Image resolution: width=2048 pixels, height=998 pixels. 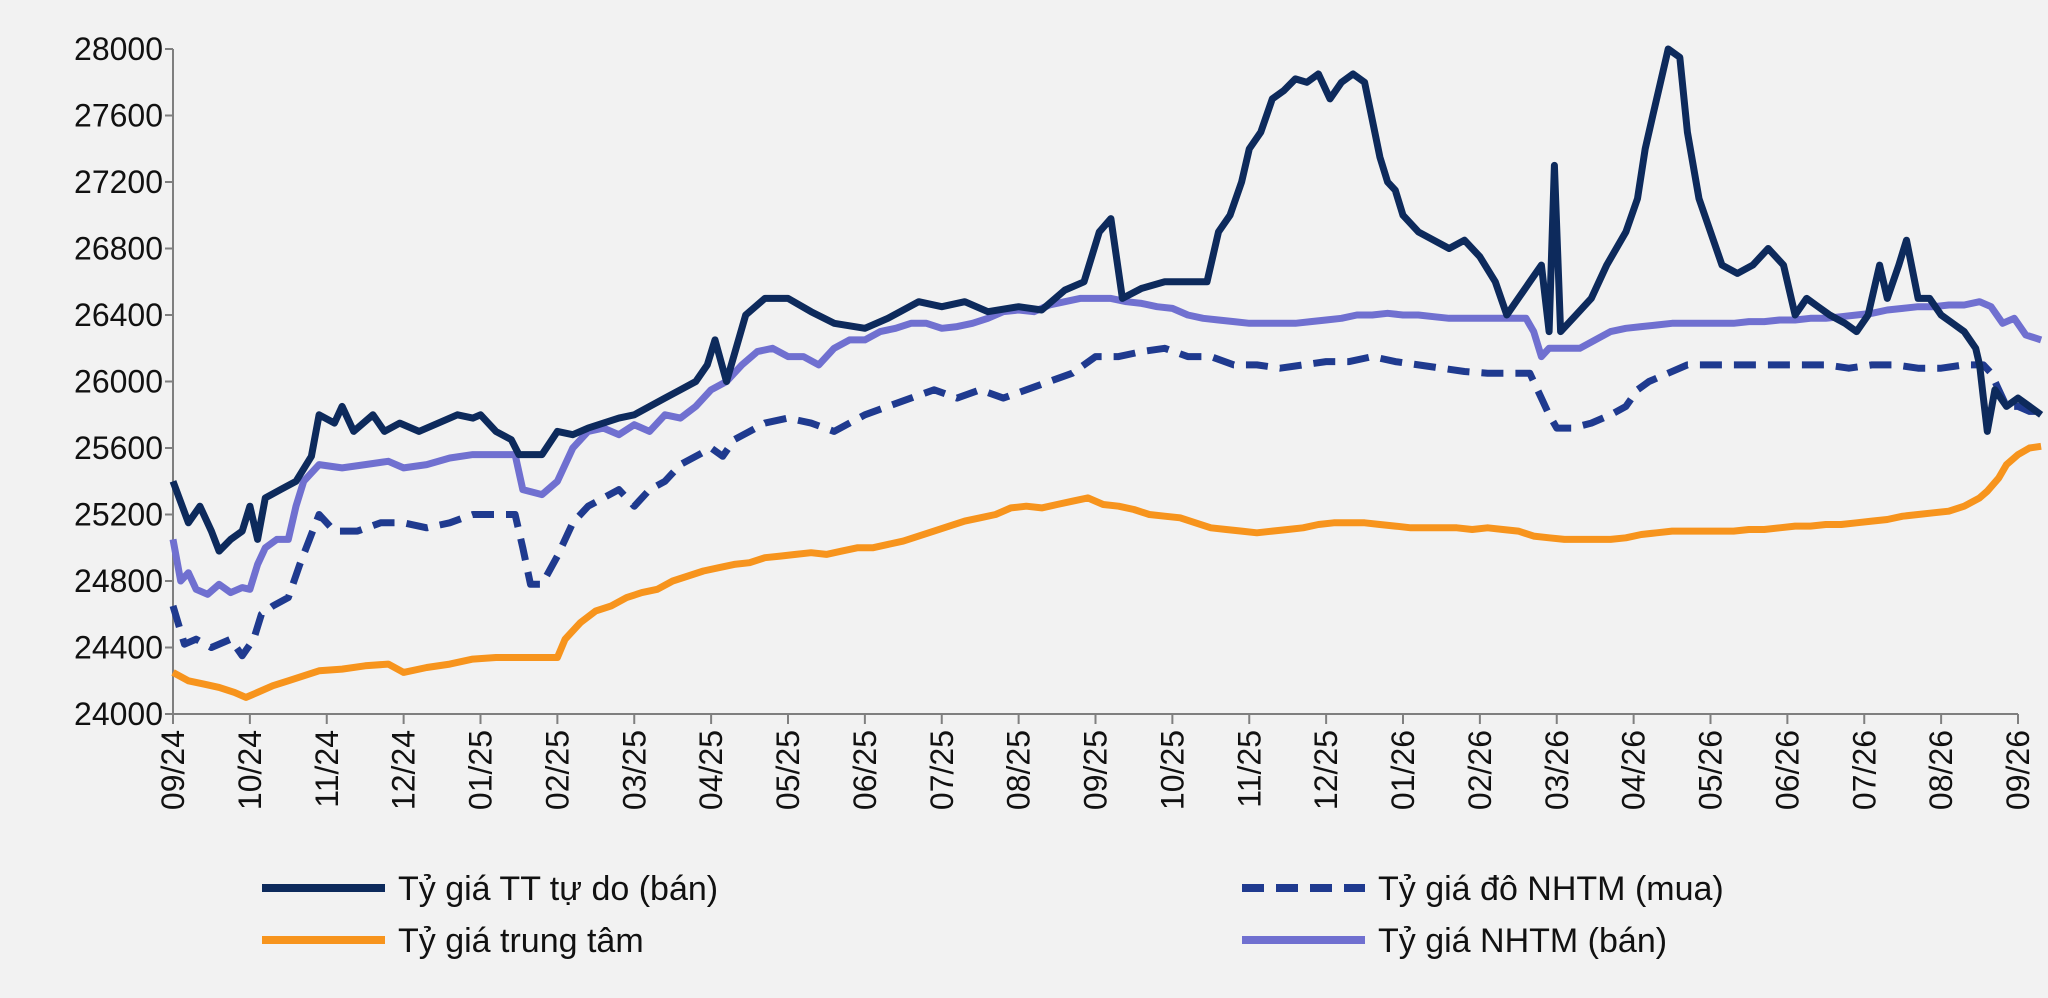 I want to click on y-tick-label: 26800, so click(x=118, y=249).